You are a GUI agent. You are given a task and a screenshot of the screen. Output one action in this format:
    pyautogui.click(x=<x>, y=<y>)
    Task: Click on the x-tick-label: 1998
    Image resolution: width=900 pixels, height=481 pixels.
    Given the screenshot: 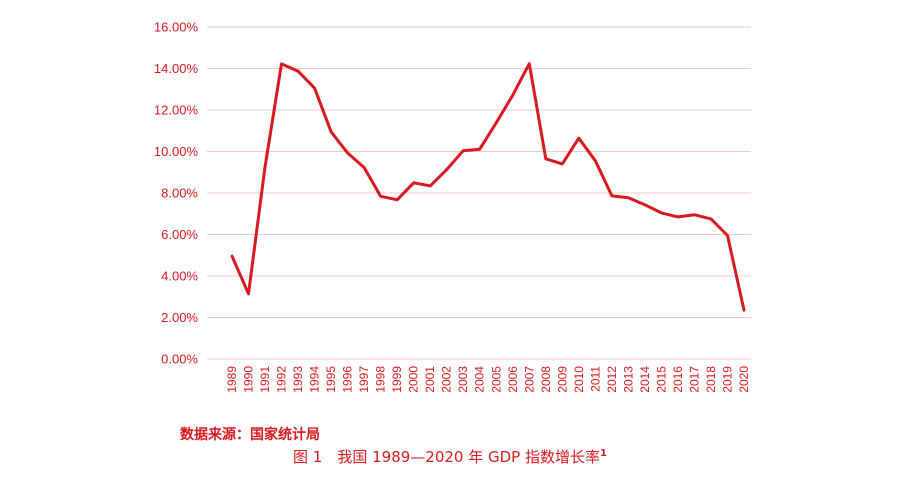 What is the action you would take?
    pyautogui.click(x=381, y=379)
    